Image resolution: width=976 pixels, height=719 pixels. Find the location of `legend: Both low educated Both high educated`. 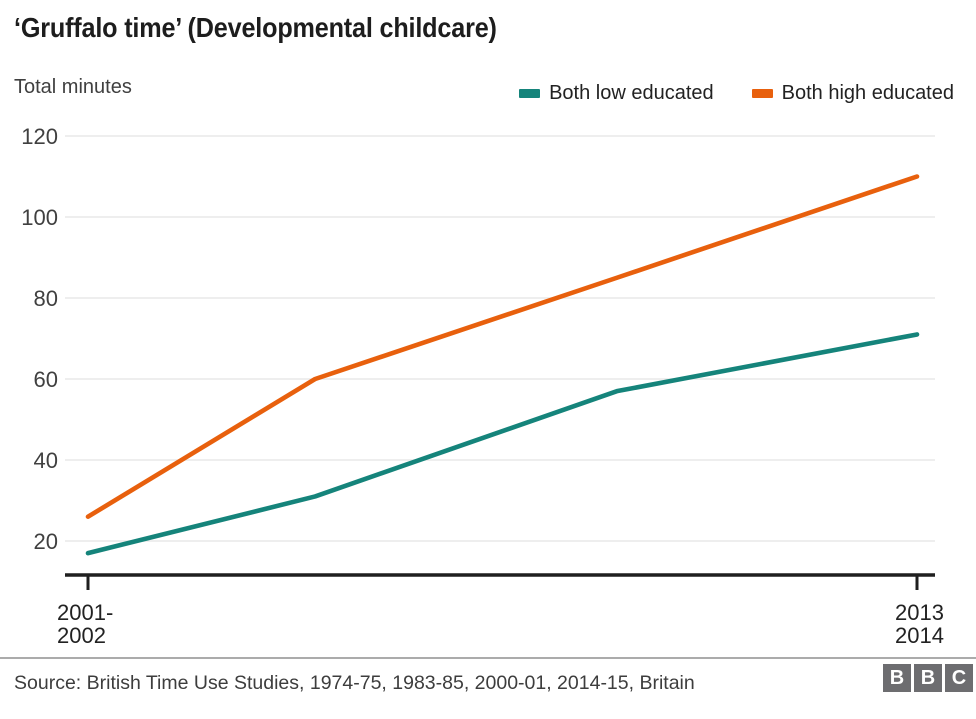

legend: Both low educated Both high educated is located at coordinates (736, 93).